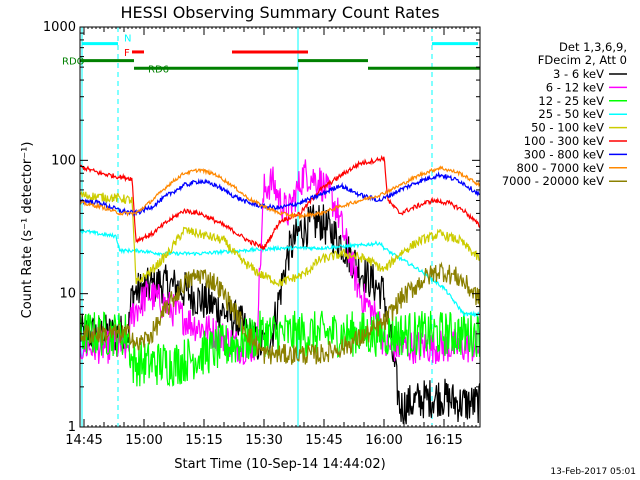 Image resolution: width=640 pixels, height=480 pixels. What do you see at coordinates (553, 181) in the screenshot?
I see `legend-entry-label: 7000 - 20000 keV` at bounding box center [553, 181].